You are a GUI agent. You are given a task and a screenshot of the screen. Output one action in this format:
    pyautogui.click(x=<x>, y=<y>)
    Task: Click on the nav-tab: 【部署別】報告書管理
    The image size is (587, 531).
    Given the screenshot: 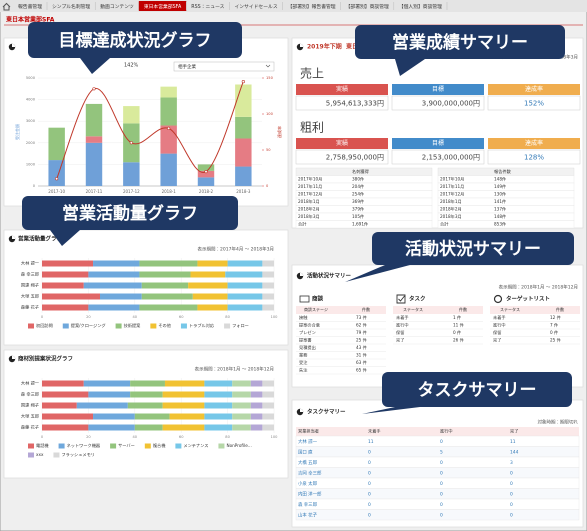 What is the action you would take?
    pyautogui.click(x=312, y=6)
    